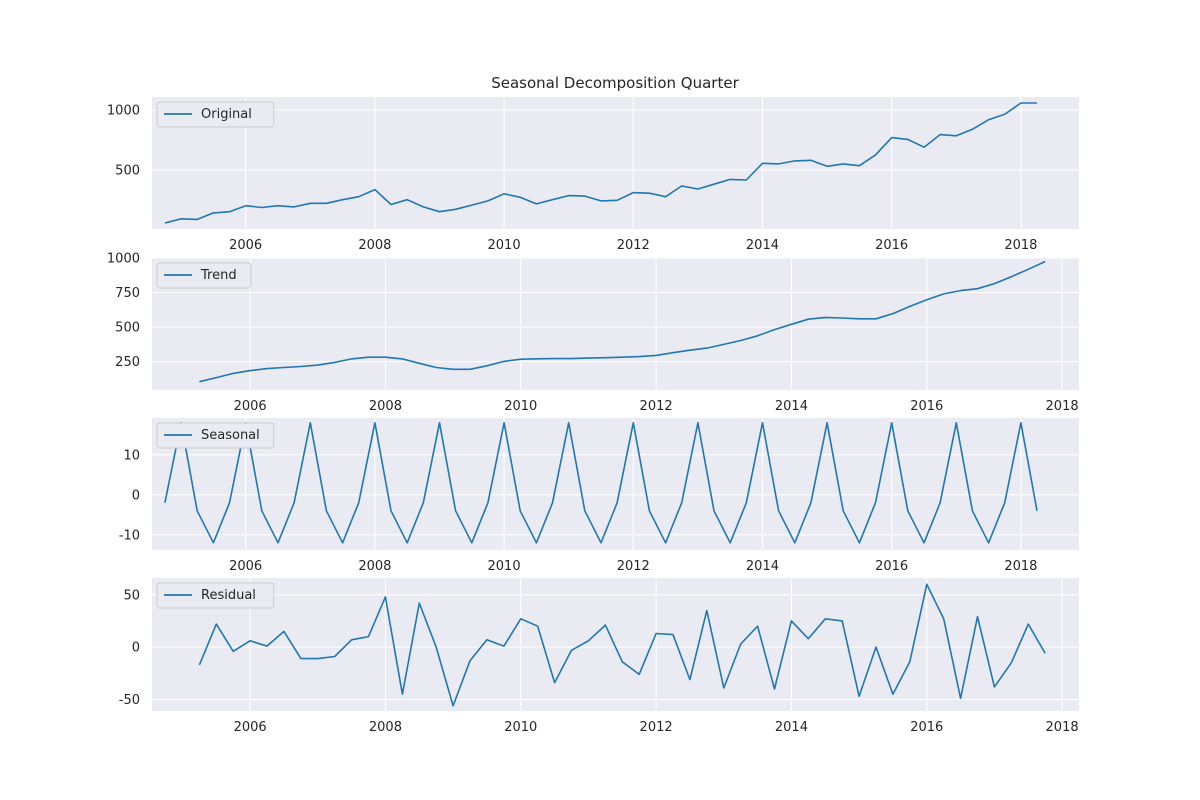 Image resolution: width=1200 pixels, height=800 pixels. What do you see at coordinates (131, 455) in the screenshot?
I see `seasonal-y-tick-label: 10` at bounding box center [131, 455].